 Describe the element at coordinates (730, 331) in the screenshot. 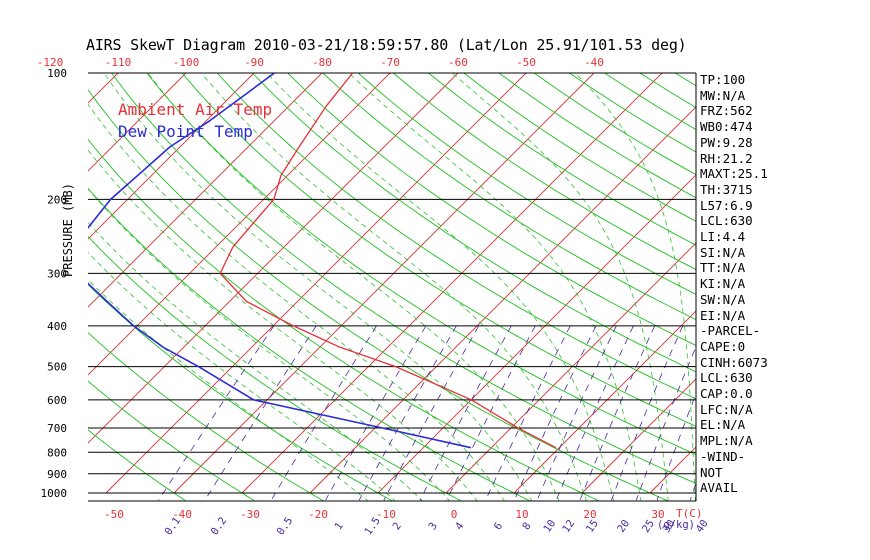

I see `index-entry: -PARCEL-` at that location.